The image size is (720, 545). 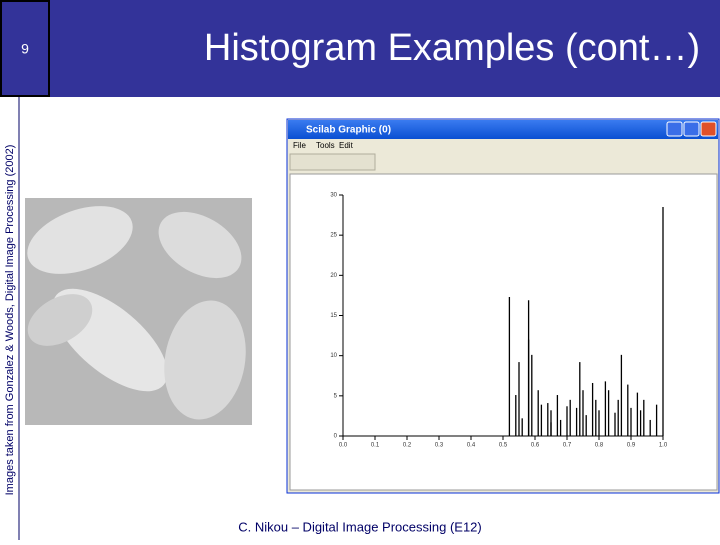 I want to click on y-tick-label: 20, so click(x=333, y=276).